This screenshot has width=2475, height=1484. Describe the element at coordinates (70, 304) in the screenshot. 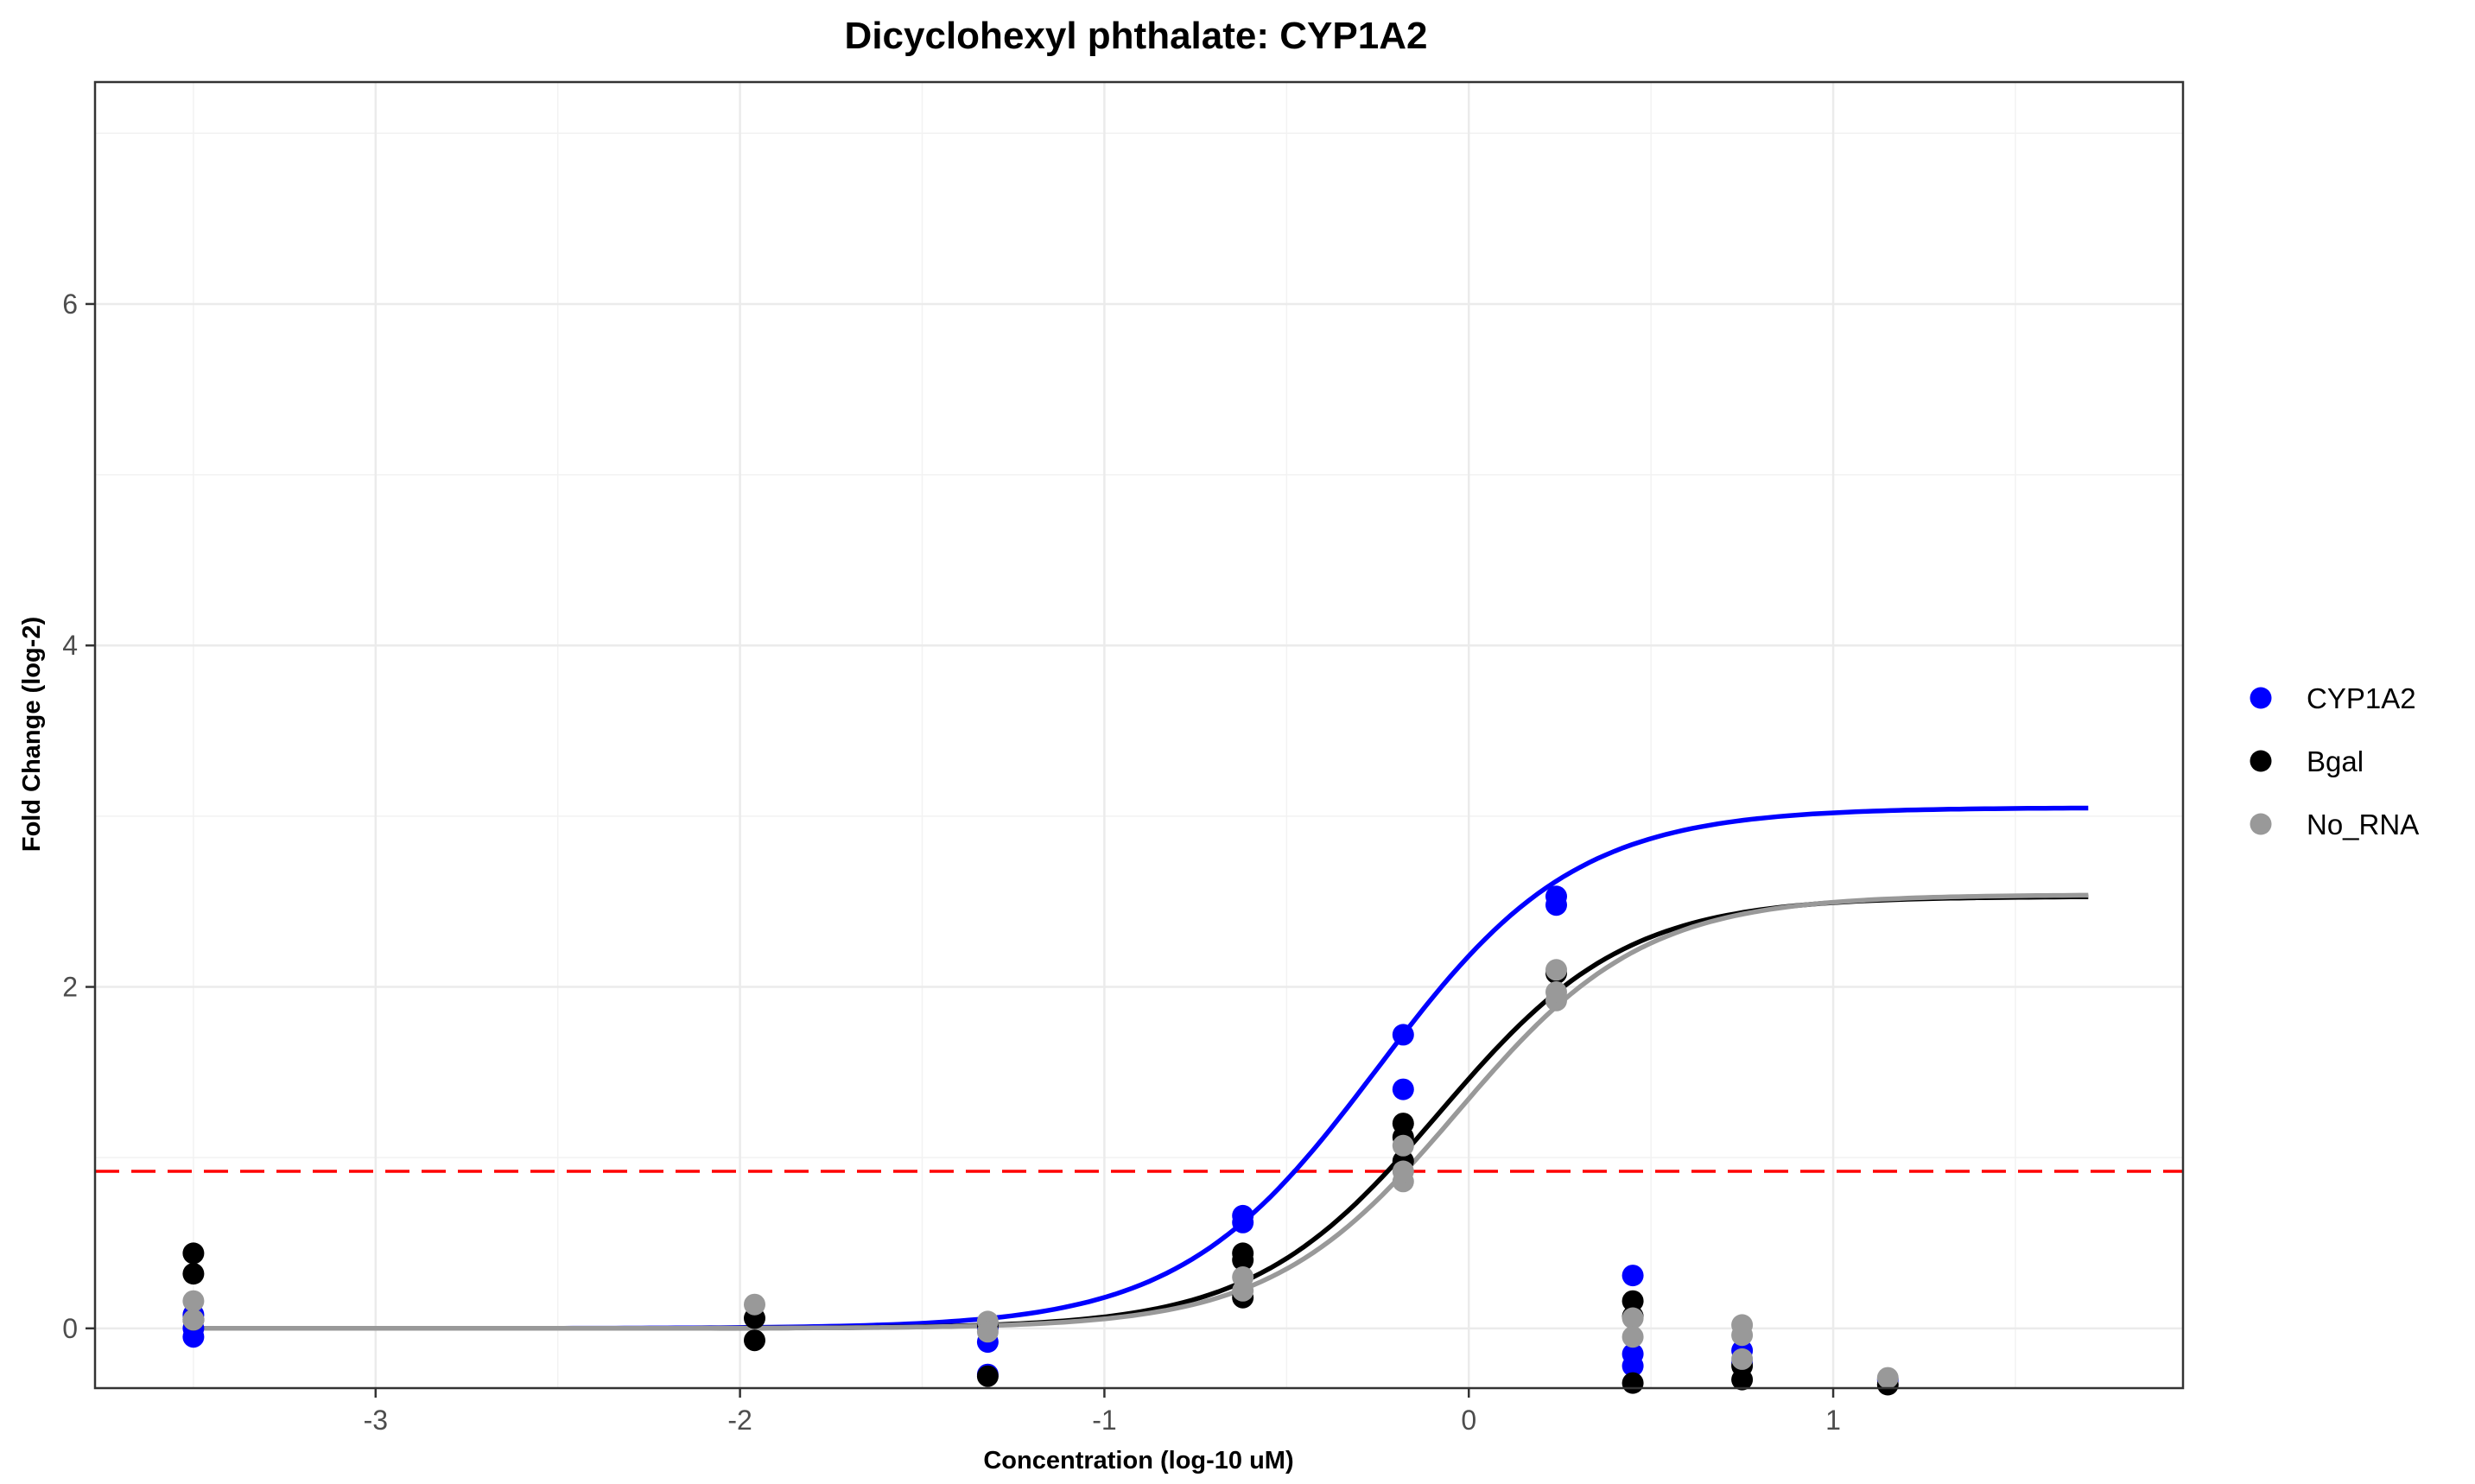

I see `y-tick-label: 6` at that location.